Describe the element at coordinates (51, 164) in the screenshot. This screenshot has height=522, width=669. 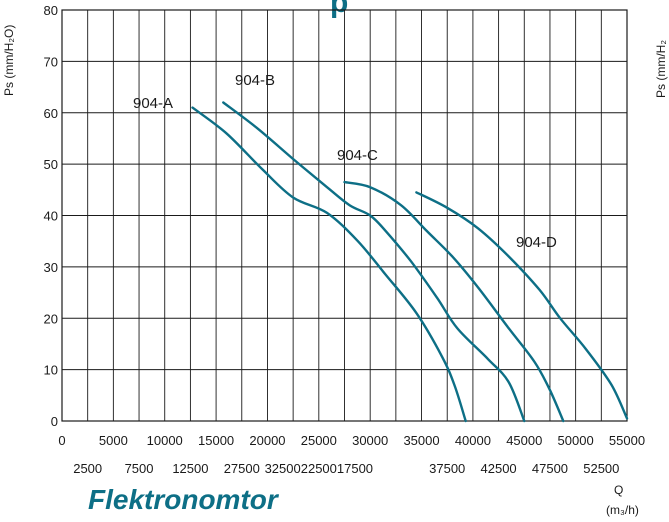
I see `y-tick-label: 50` at that location.